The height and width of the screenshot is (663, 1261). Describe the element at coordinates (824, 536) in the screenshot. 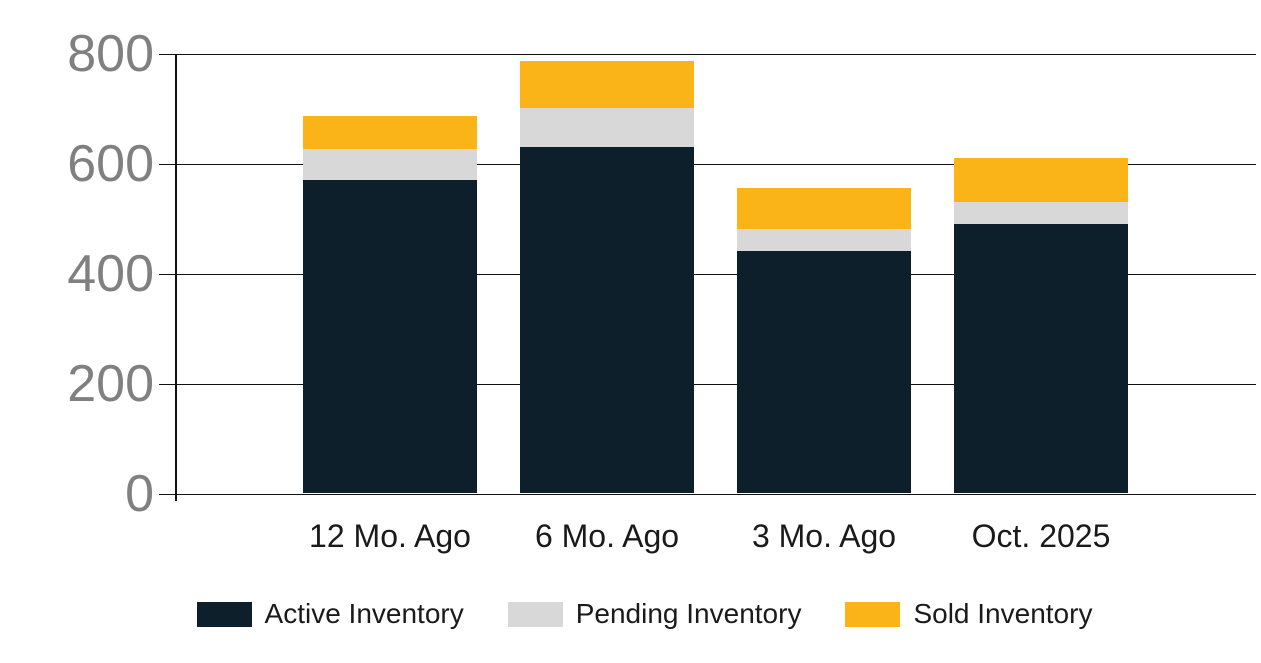

I see `x-tick-label: 3 Mo. Ago` at that location.